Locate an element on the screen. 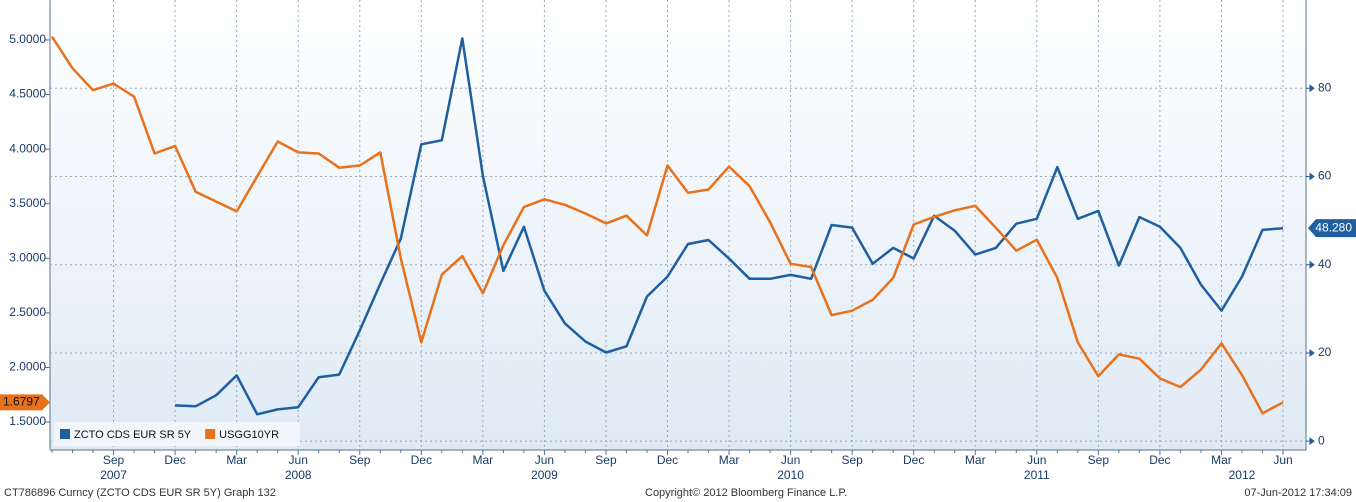  y-tick-label: 5.0000 is located at coordinates (27, 39).